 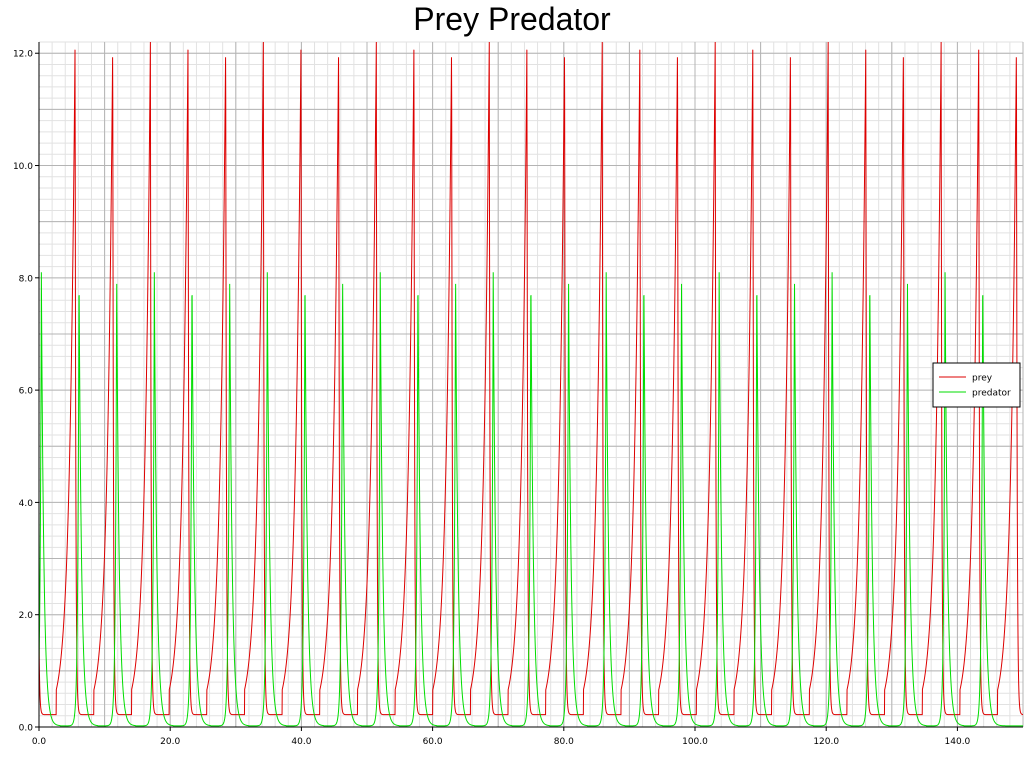 I want to click on x-tick-label: 20.0, so click(x=170, y=742).